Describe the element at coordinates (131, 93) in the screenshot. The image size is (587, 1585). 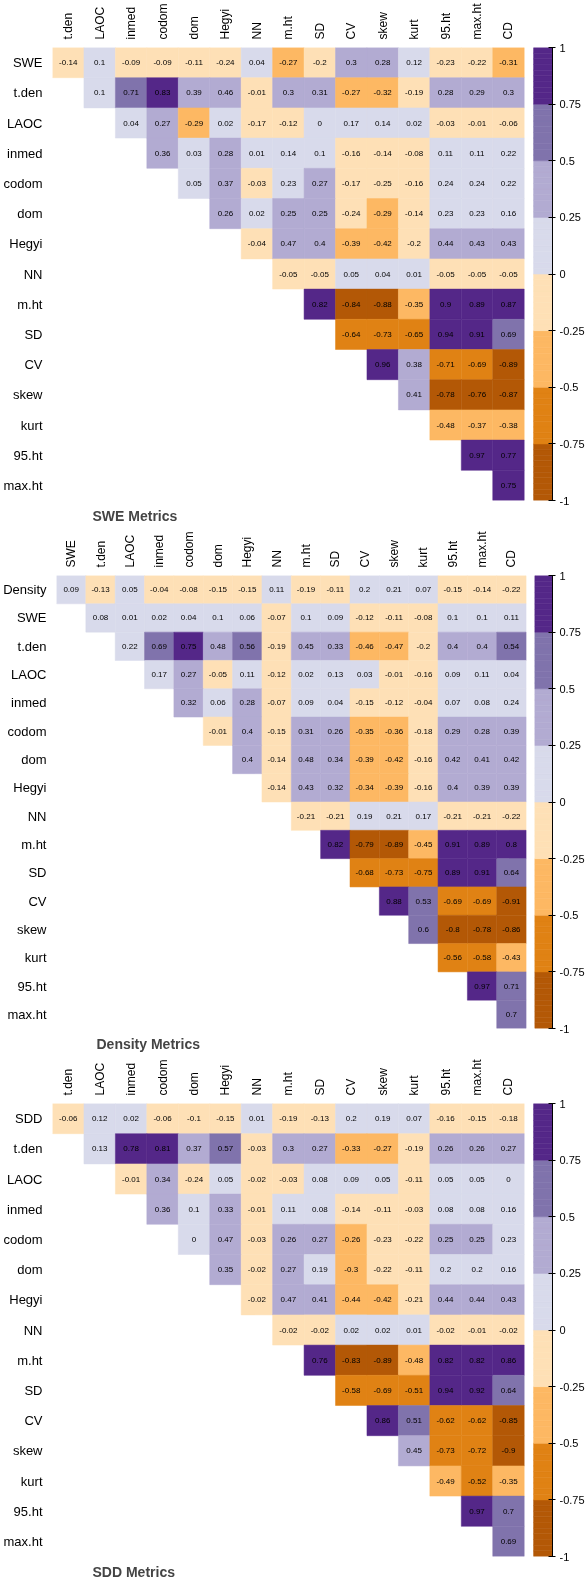
I see `data-label: 0.71` at that location.